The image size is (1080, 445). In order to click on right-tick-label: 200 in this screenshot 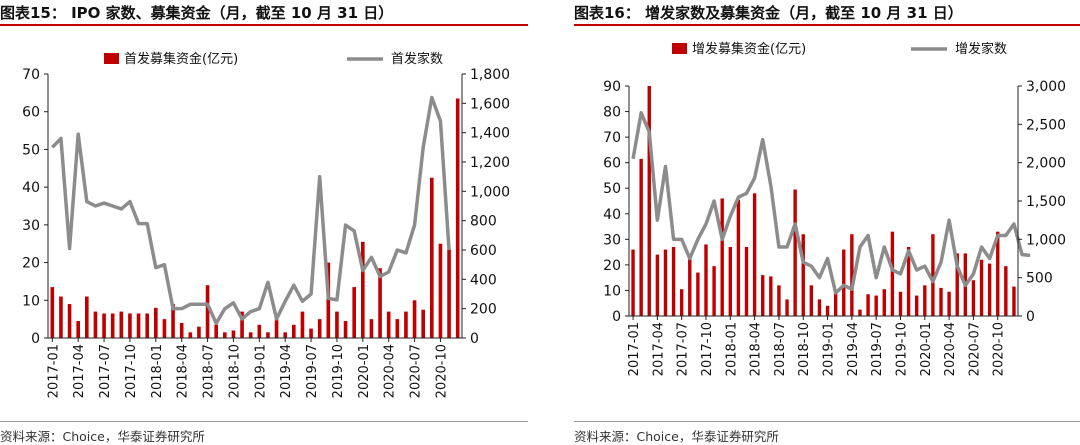, I will do `click(483, 310)`.